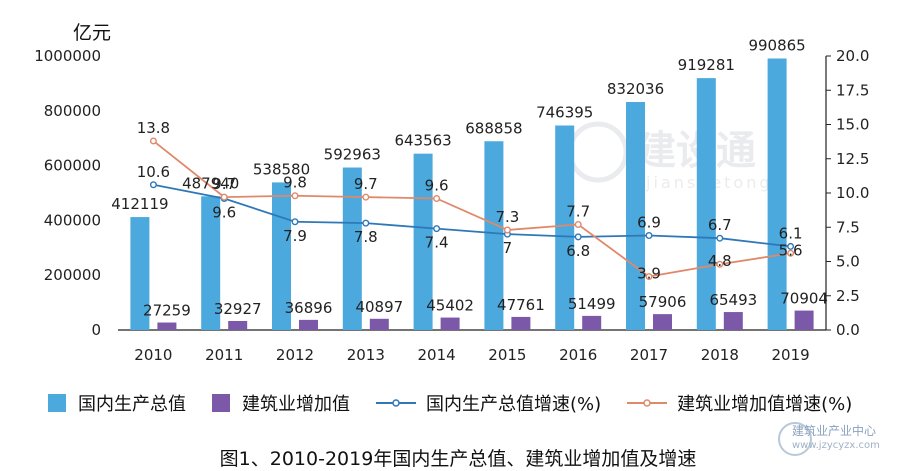 The height and width of the screenshot is (471, 916). What do you see at coordinates (706, 65) in the screenshot?
I see `data-label-gdp: 919281` at bounding box center [706, 65].